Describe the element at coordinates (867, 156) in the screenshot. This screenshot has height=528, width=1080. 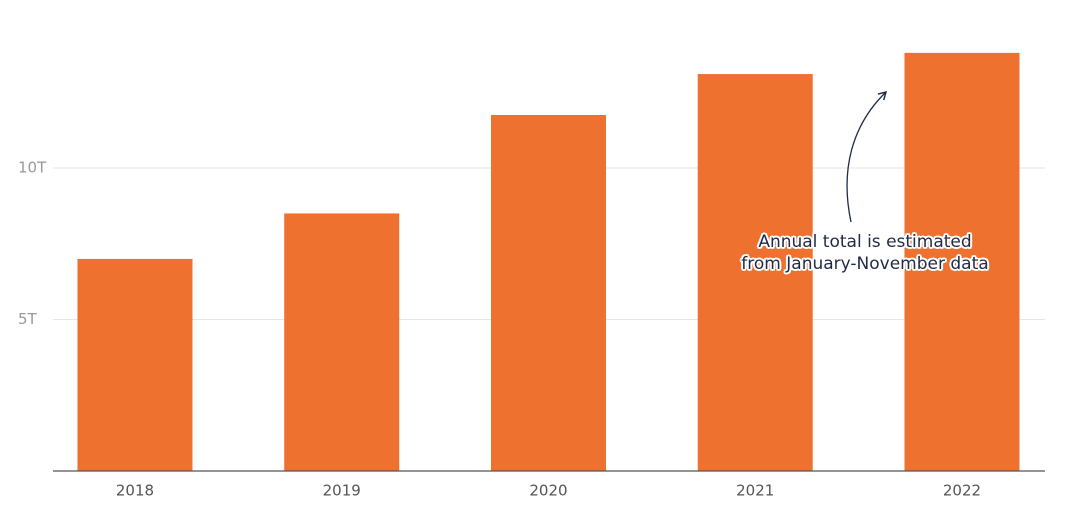
I see `annotation-arrow` at that location.